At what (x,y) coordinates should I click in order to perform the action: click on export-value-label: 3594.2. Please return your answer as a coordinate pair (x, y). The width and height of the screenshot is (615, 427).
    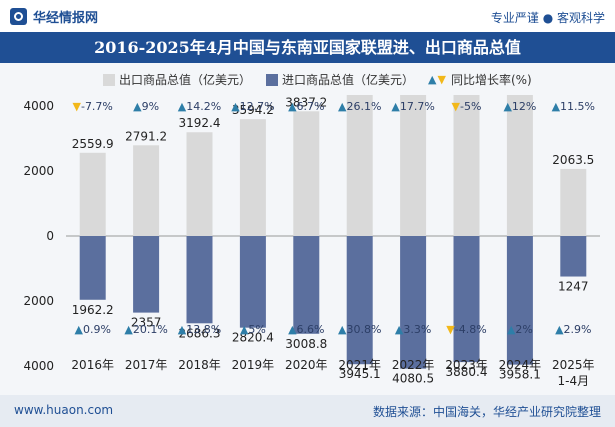
    Looking at the image, I should click on (253, 110).